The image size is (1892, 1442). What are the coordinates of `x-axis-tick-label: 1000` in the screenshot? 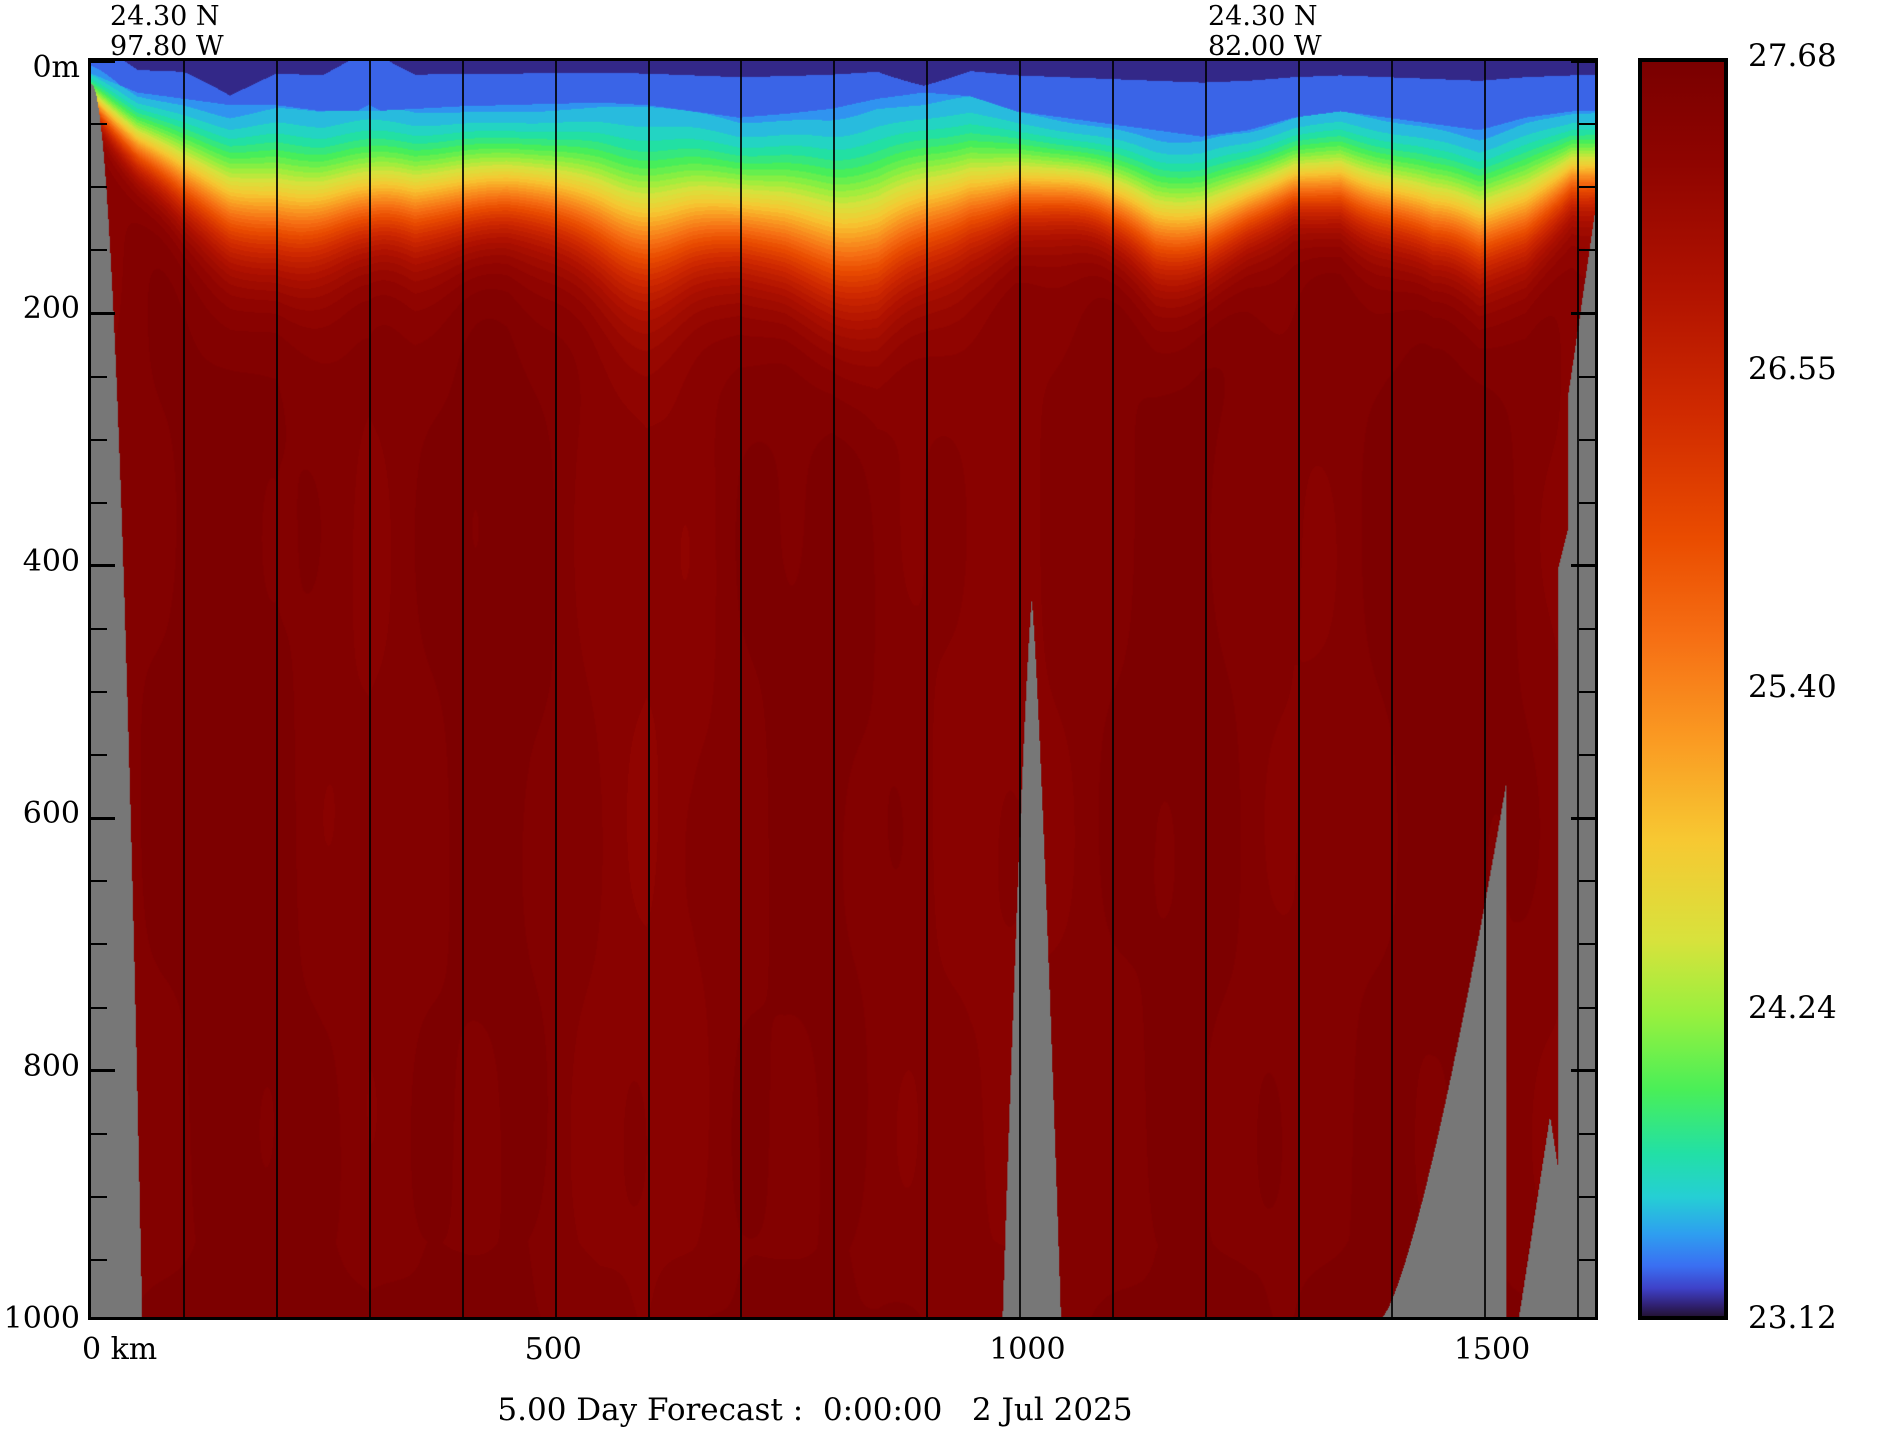 It's located at (1027, 1349).